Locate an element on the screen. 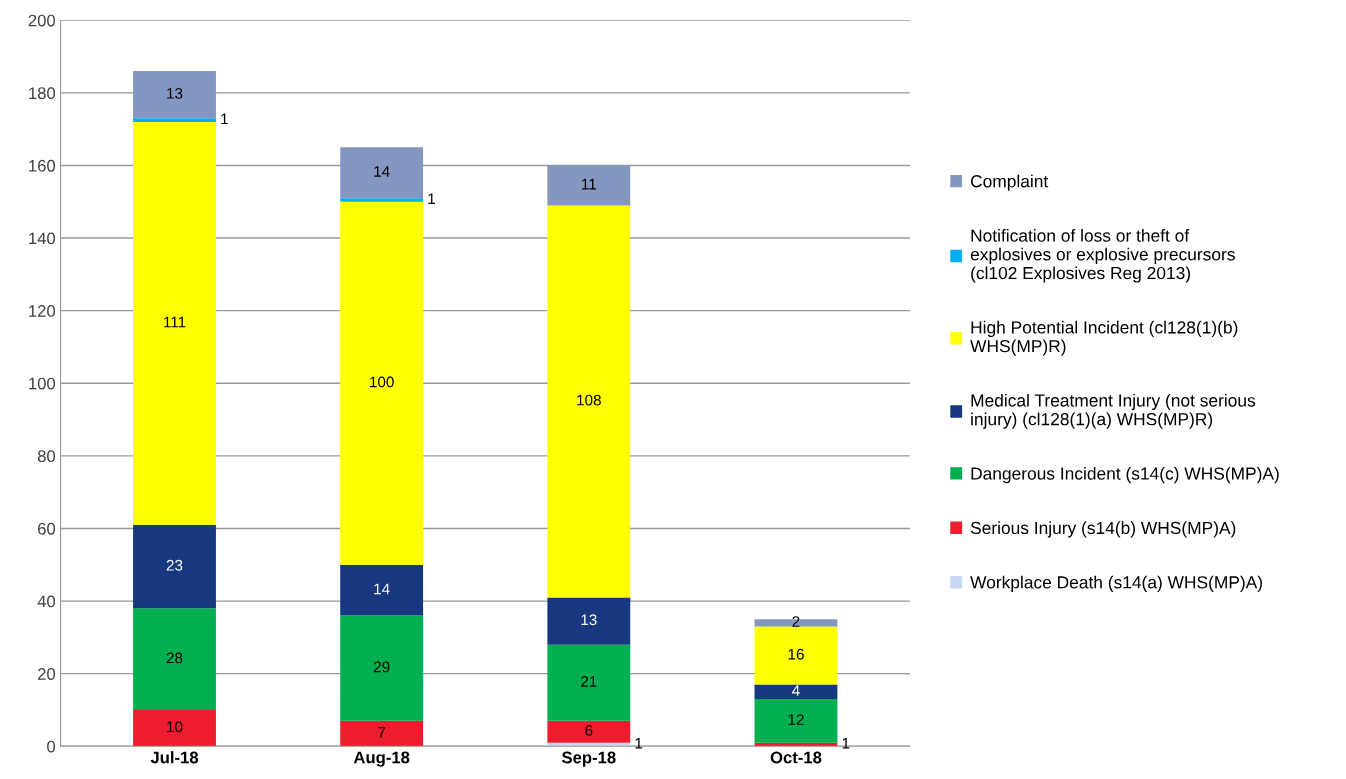 The height and width of the screenshot is (779, 1346). data-label: 100 is located at coordinates (382, 382).